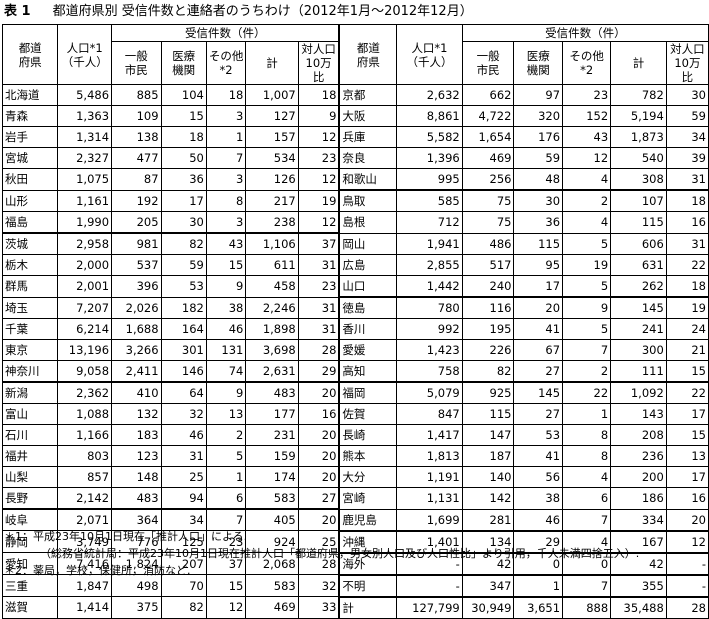 This screenshot has height=619, width=709. I want to click on cell-value: 540, so click(638, 158).